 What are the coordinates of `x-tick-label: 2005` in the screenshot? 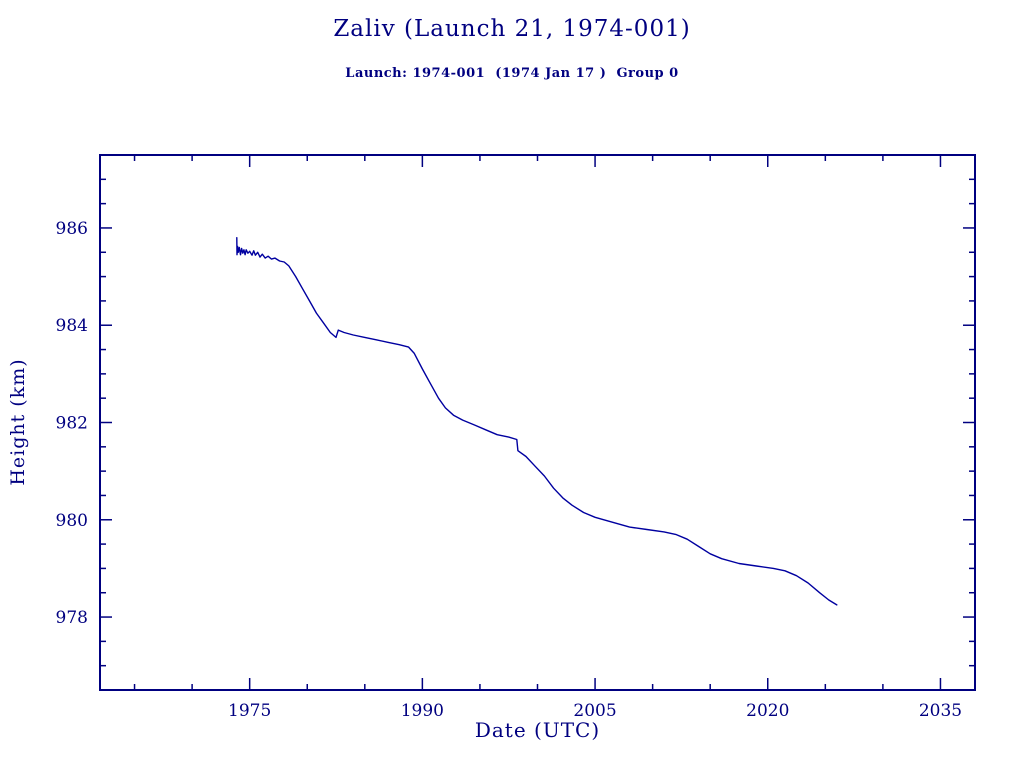 It's located at (594, 711).